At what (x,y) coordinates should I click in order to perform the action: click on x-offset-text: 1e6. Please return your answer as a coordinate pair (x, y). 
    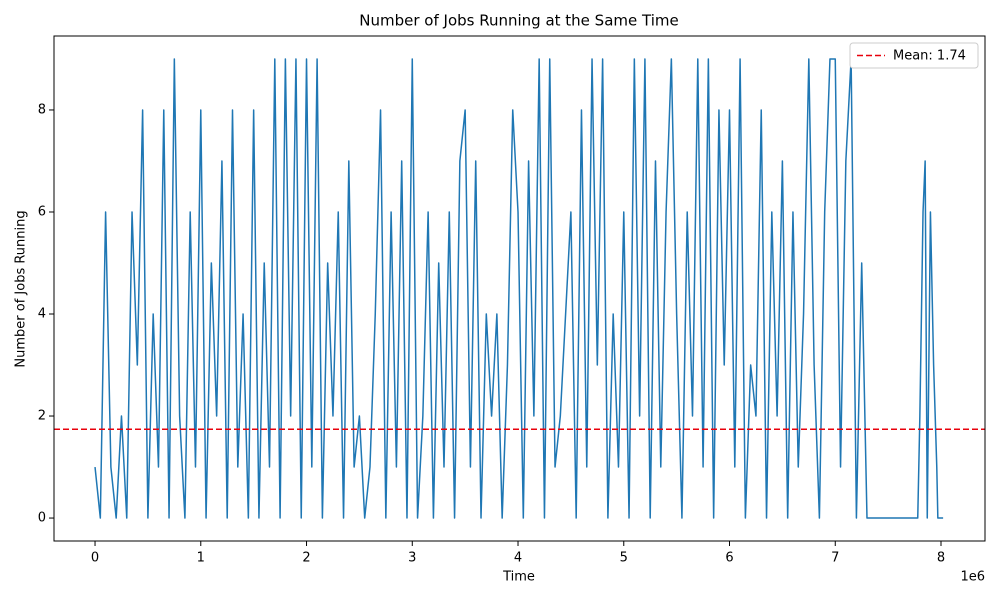
    Looking at the image, I should click on (972, 577).